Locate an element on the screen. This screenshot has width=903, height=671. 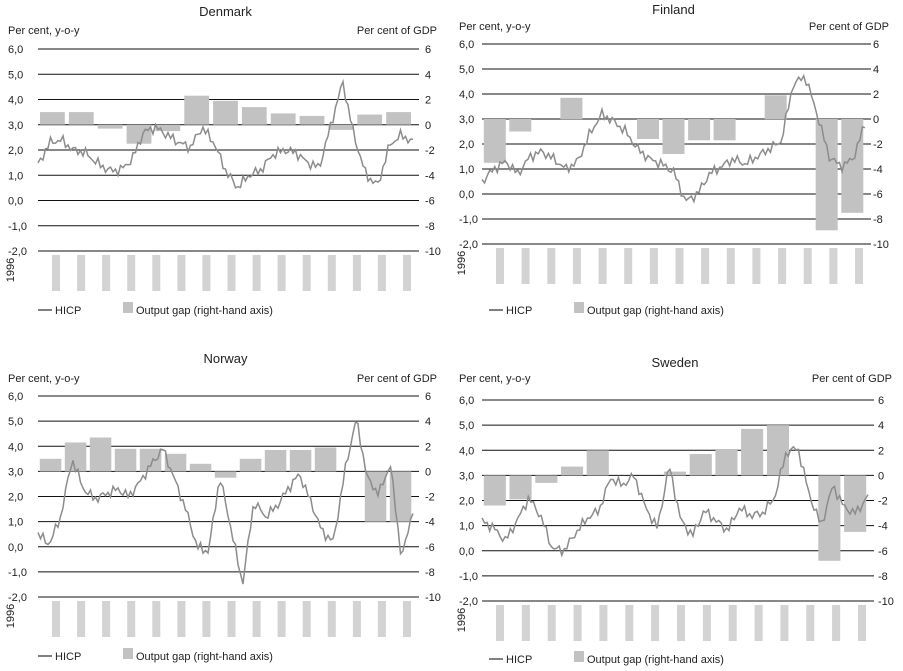
left-tick-label: 5,0 is located at coordinates (466, 426).